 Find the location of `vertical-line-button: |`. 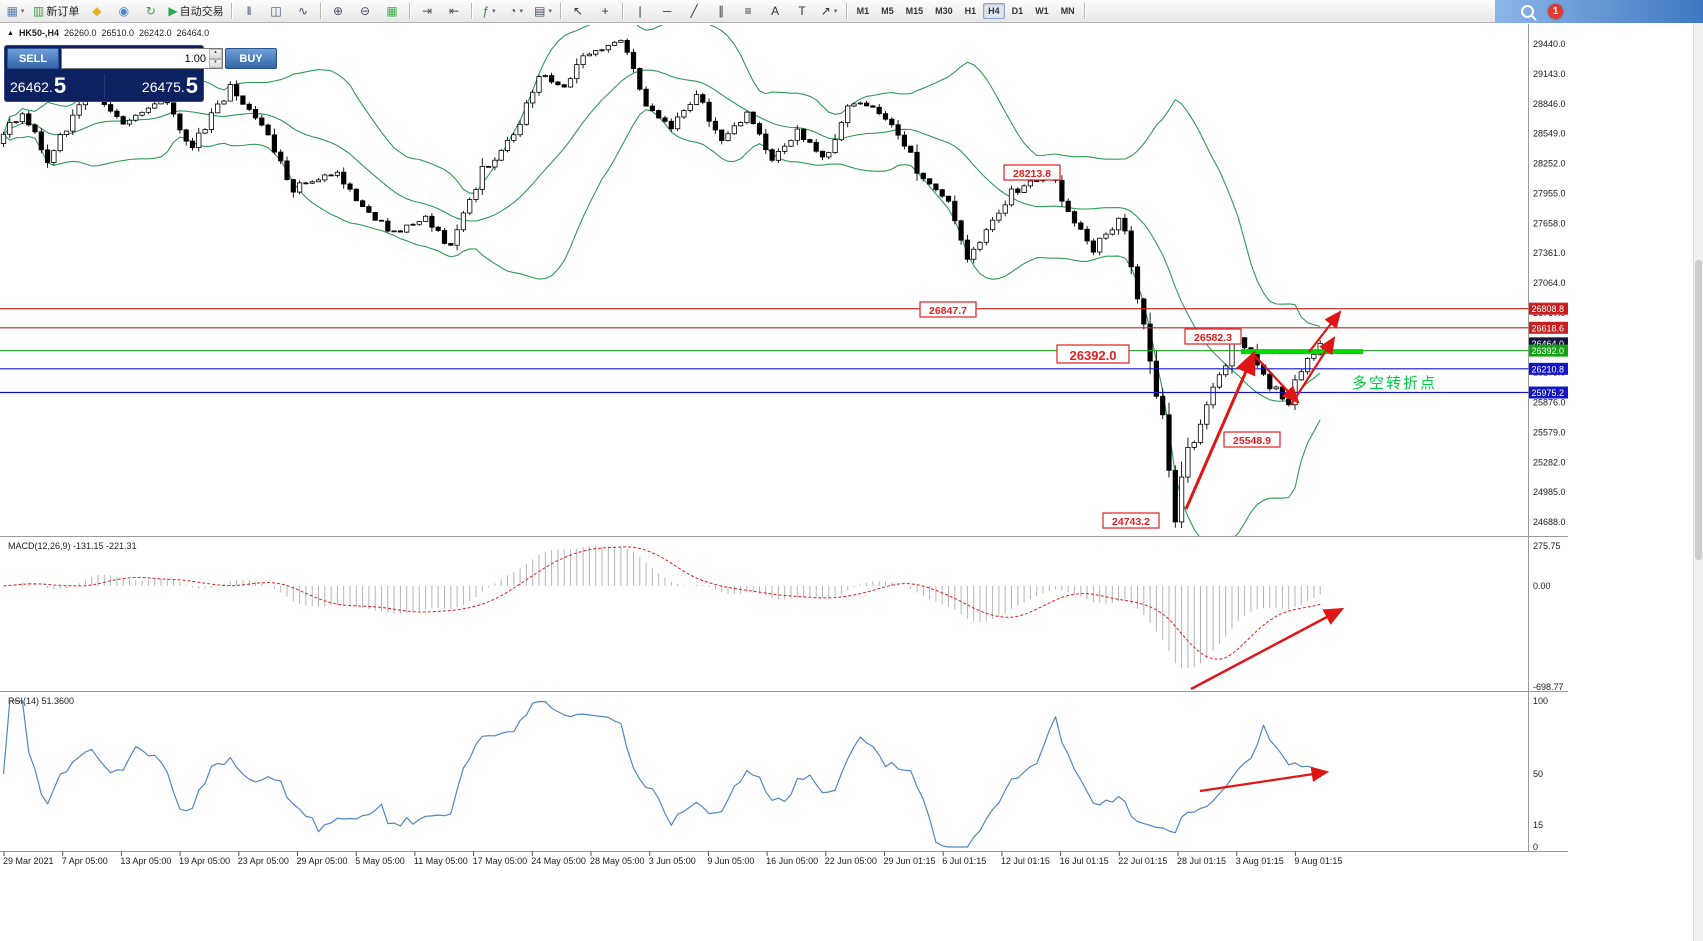

vertical-line-button: | is located at coordinates (640, 11).